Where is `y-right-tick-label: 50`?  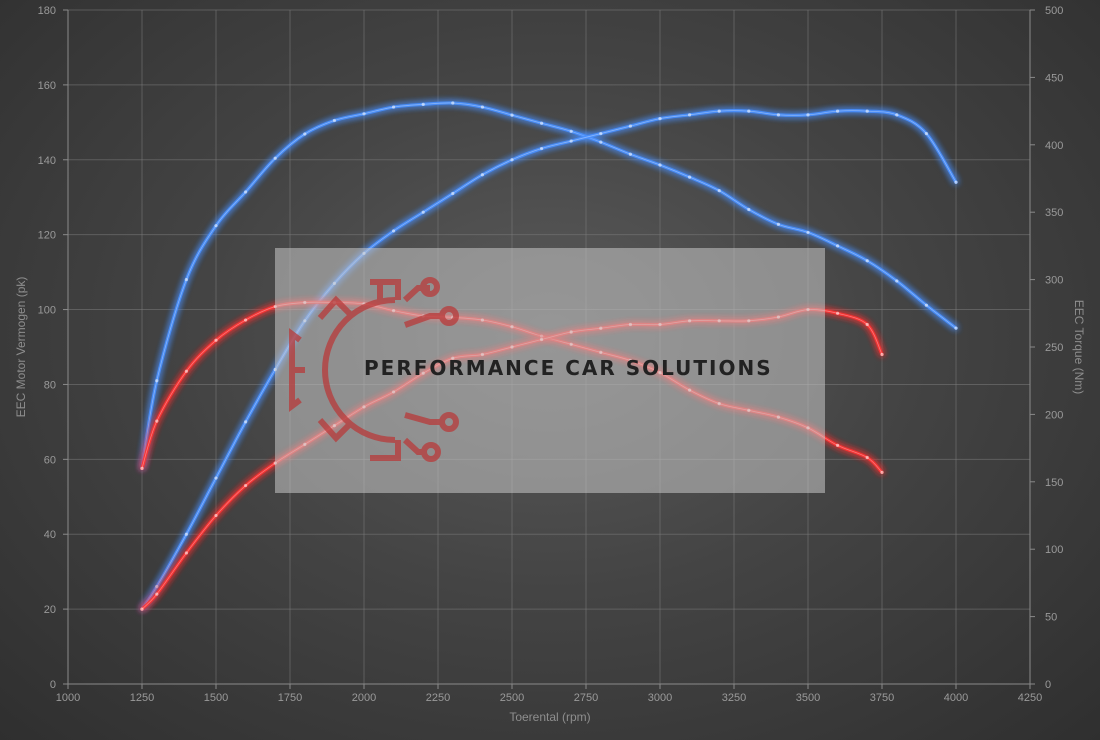
y-right-tick-label: 50 is located at coordinates (1051, 618).